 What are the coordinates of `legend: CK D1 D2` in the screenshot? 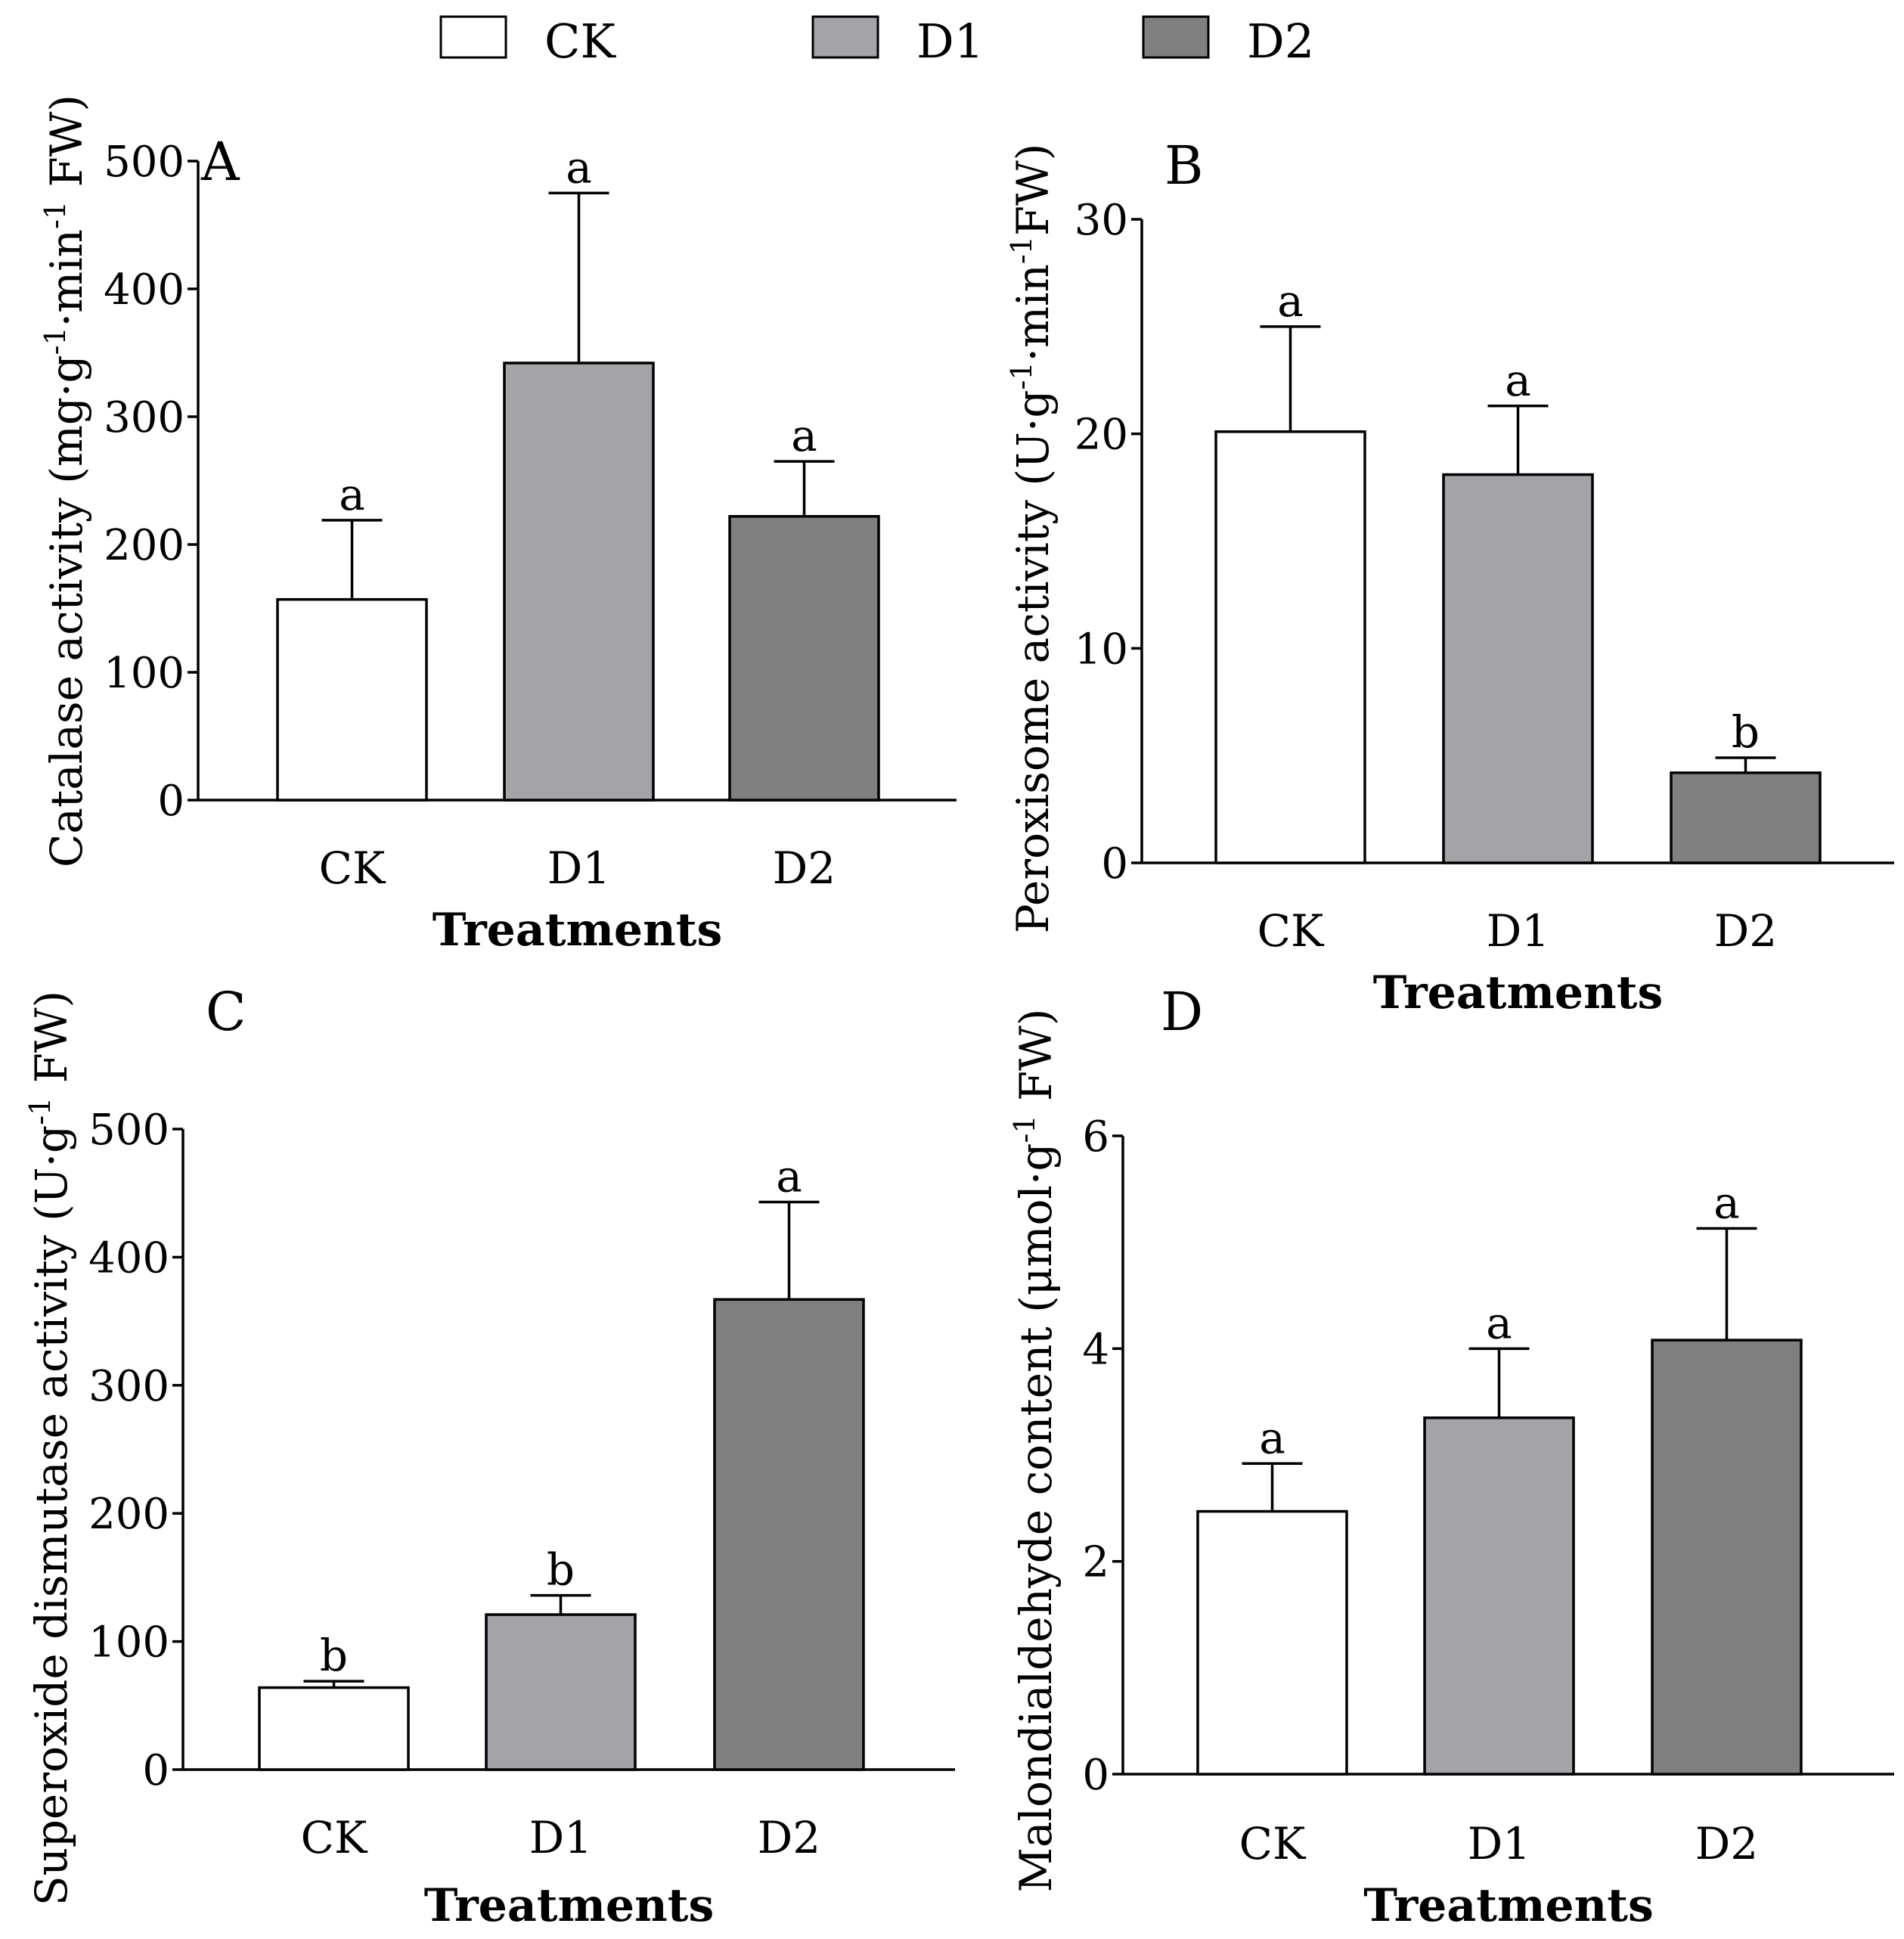 It's located at (876, 41).